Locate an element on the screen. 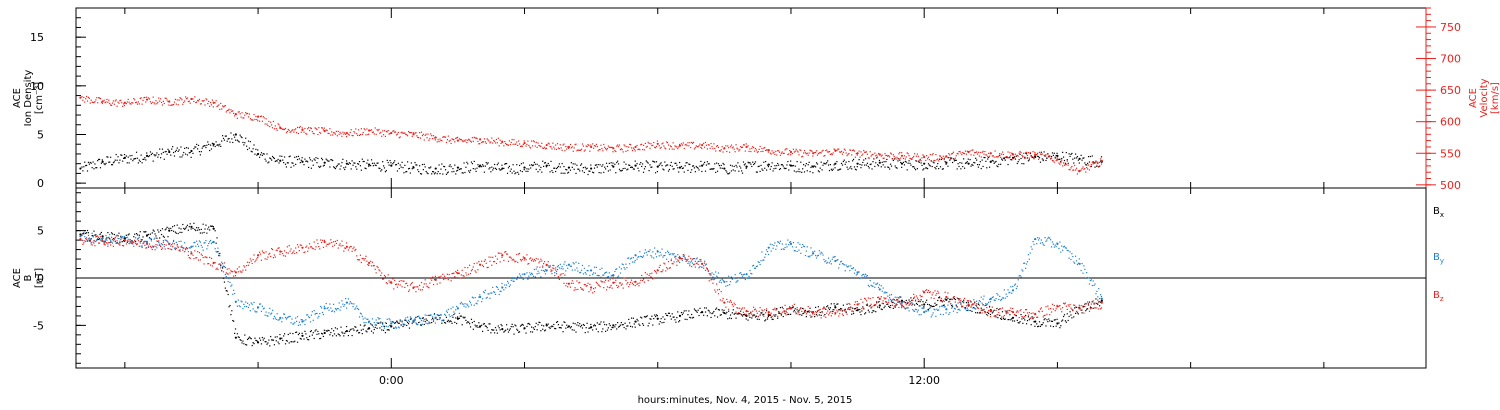 This screenshot has height=410, width=1500. series-bx-point is located at coordinates (124, 238).